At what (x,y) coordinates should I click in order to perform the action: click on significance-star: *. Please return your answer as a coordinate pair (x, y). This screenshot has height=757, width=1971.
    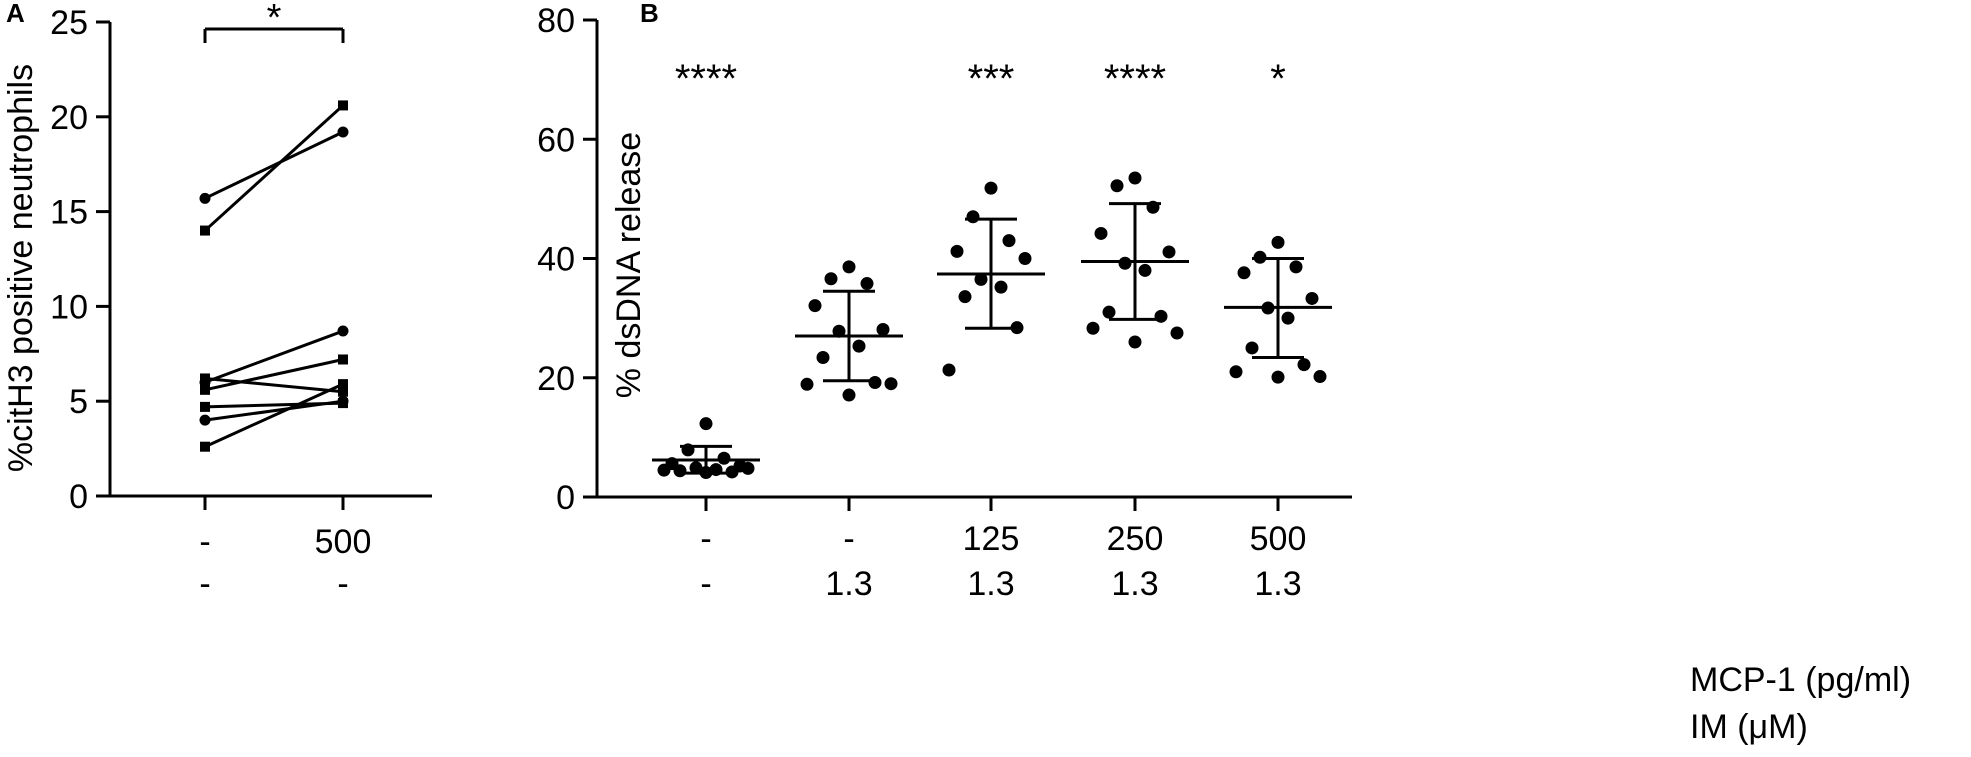
    Looking at the image, I should click on (274, 19).